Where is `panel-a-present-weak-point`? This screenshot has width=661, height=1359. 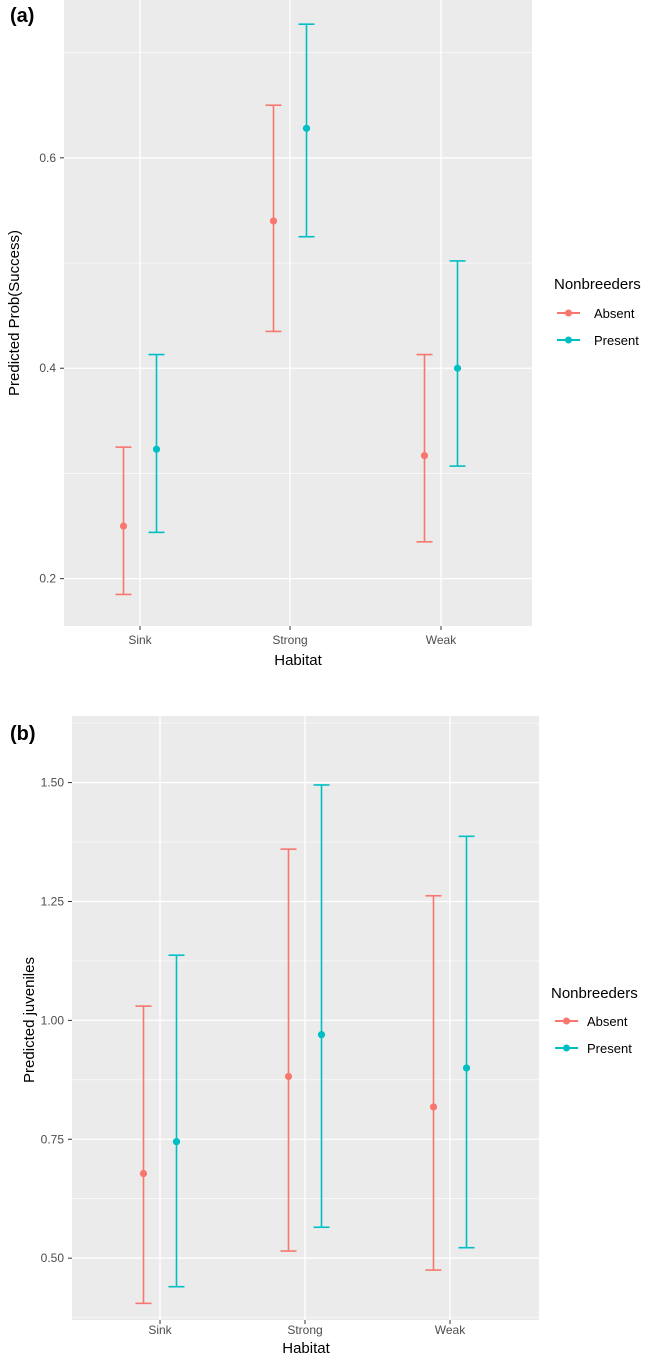 panel-a-present-weak-point is located at coordinates (457, 368).